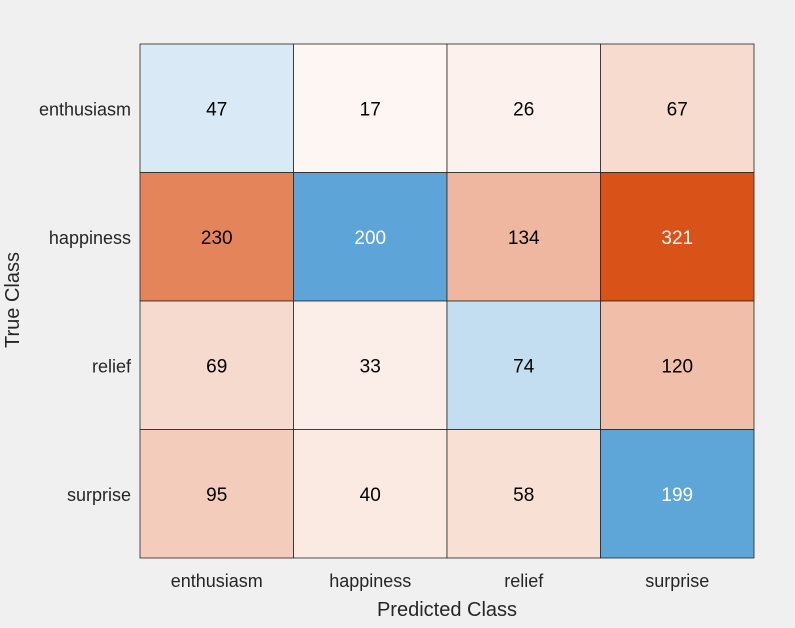  I want to click on cell-value-label: 321, so click(677, 238).